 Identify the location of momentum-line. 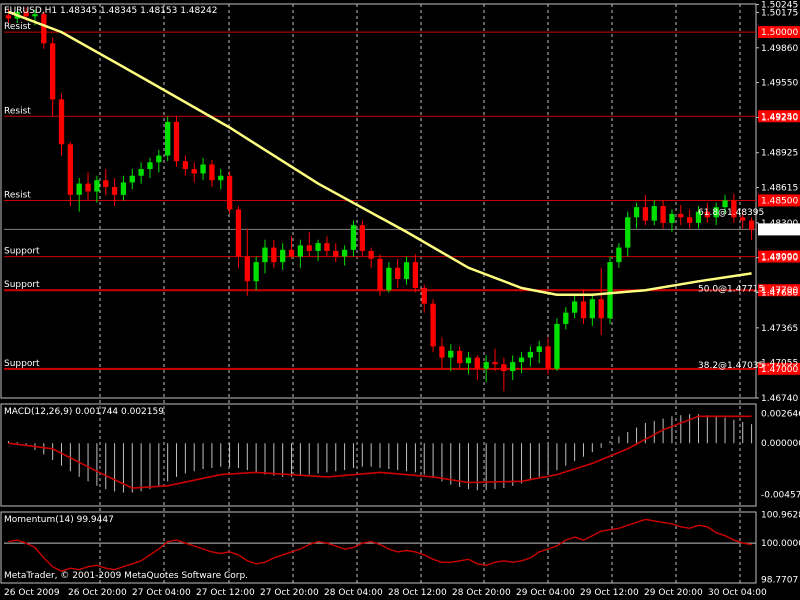
(380, 545).